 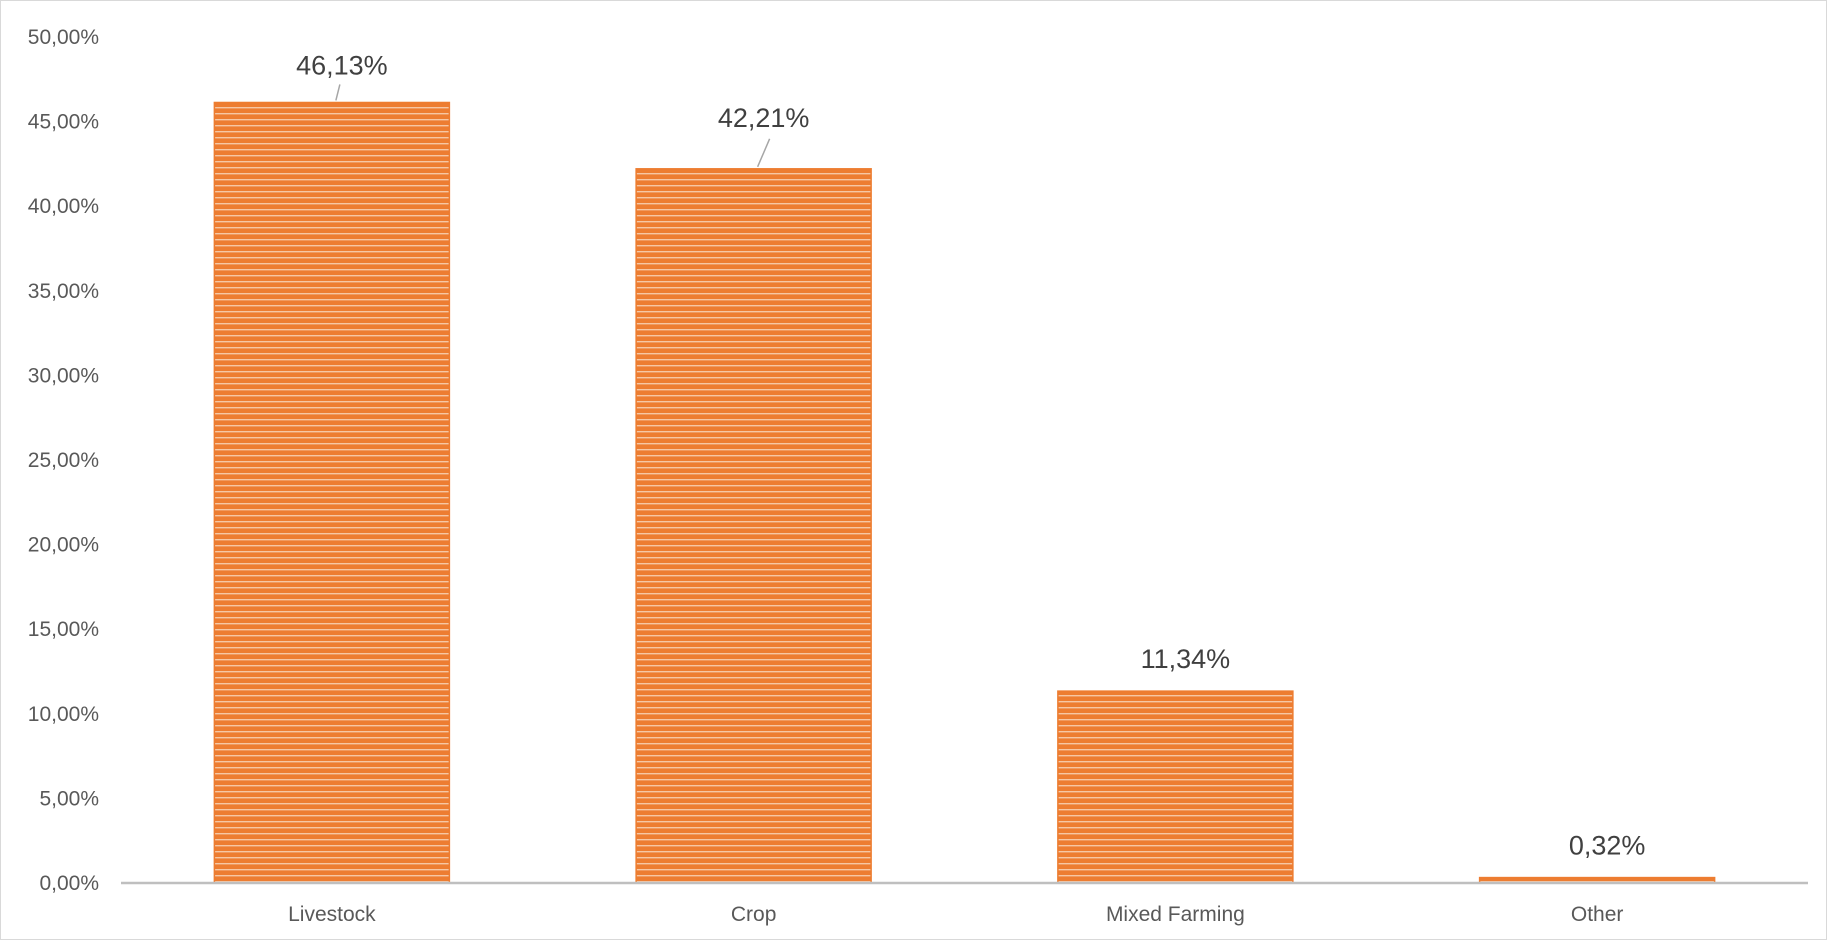 What do you see at coordinates (63, 37) in the screenshot?
I see `y-tick-label: 50,00%` at bounding box center [63, 37].